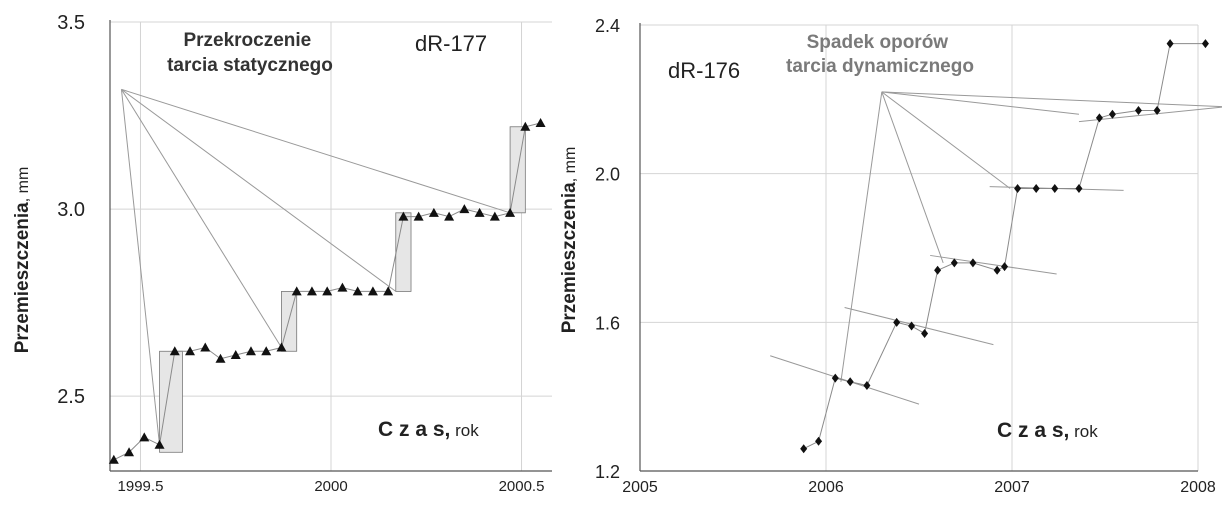  I want to click on x-tick-label: 2005, so click(640, 487).